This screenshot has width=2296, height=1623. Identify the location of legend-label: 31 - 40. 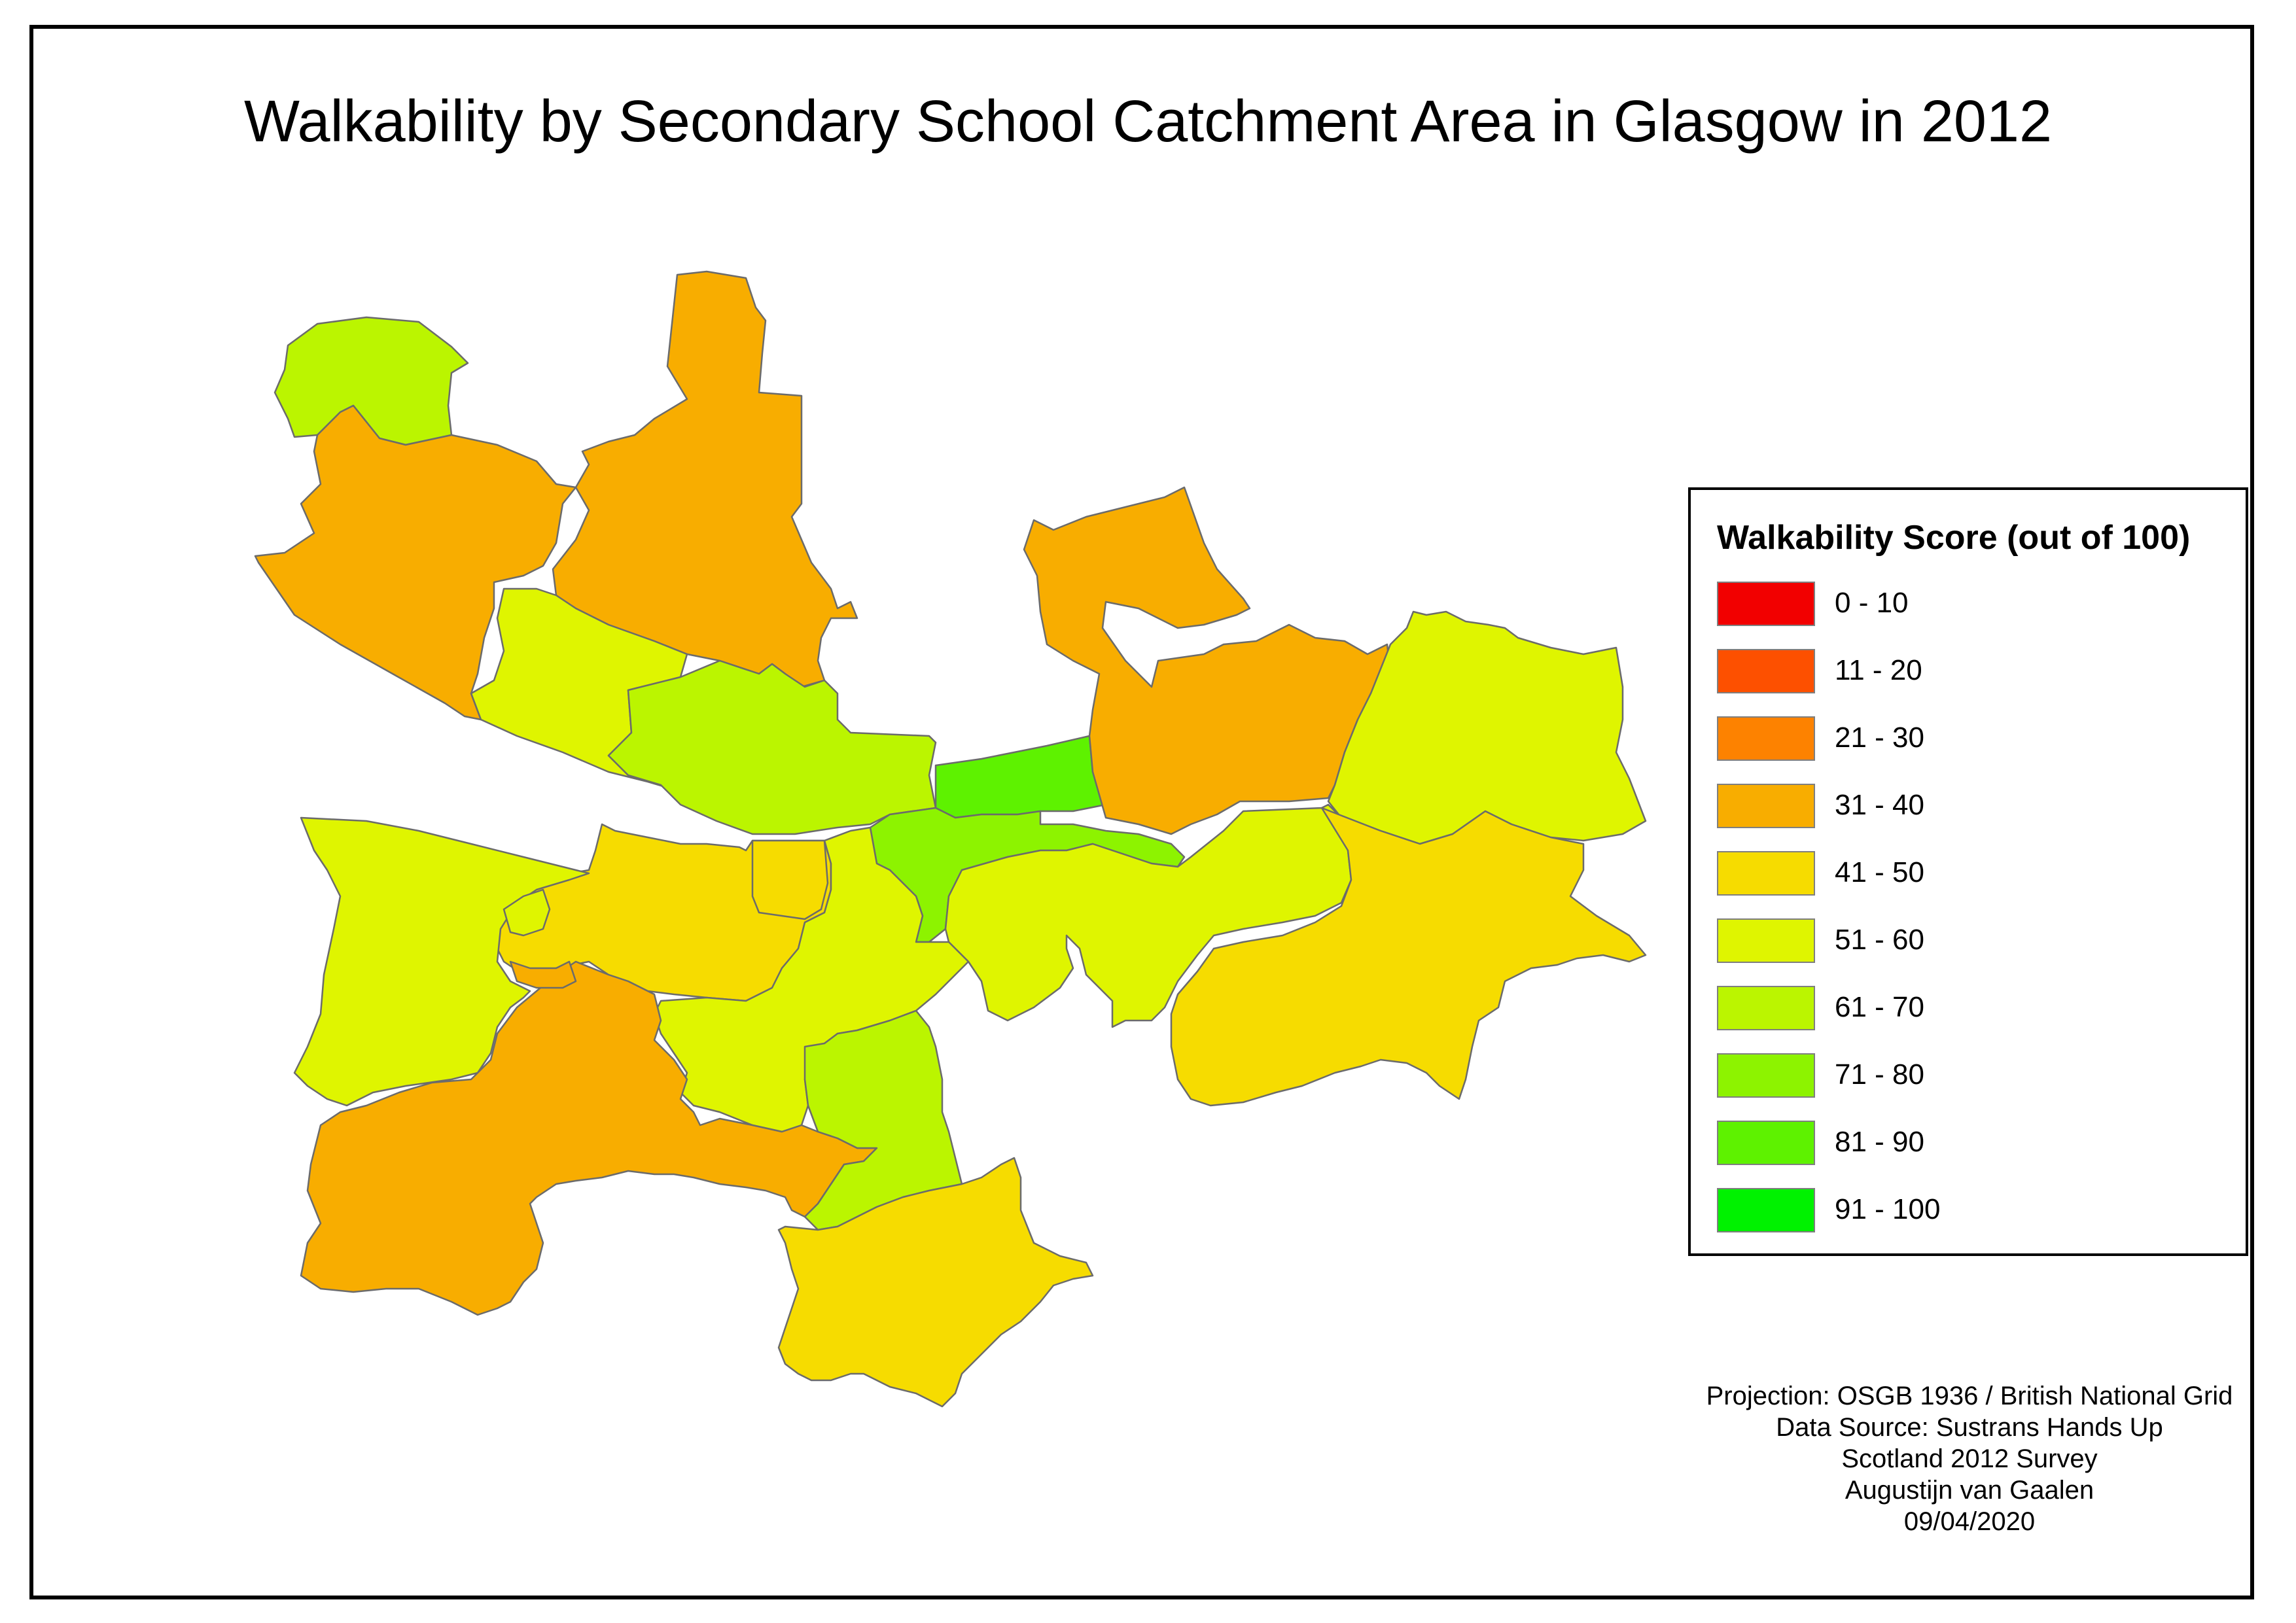
(1880, 805).